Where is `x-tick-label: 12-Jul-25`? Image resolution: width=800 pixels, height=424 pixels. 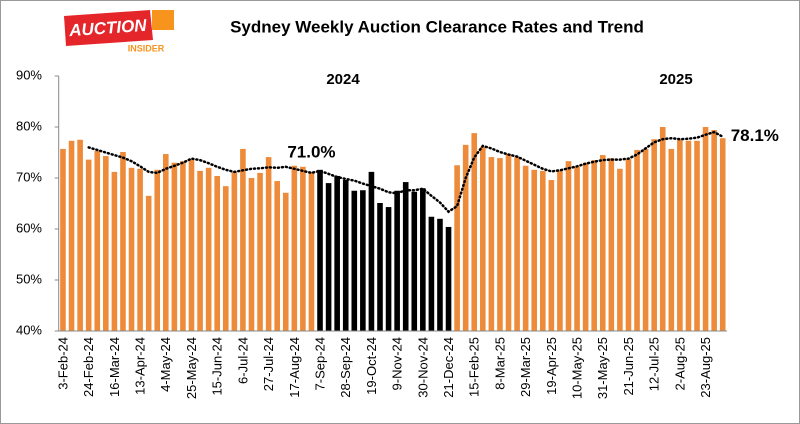 x-tick-label: 12-Jul-25 is located at coordinates (654, 364).